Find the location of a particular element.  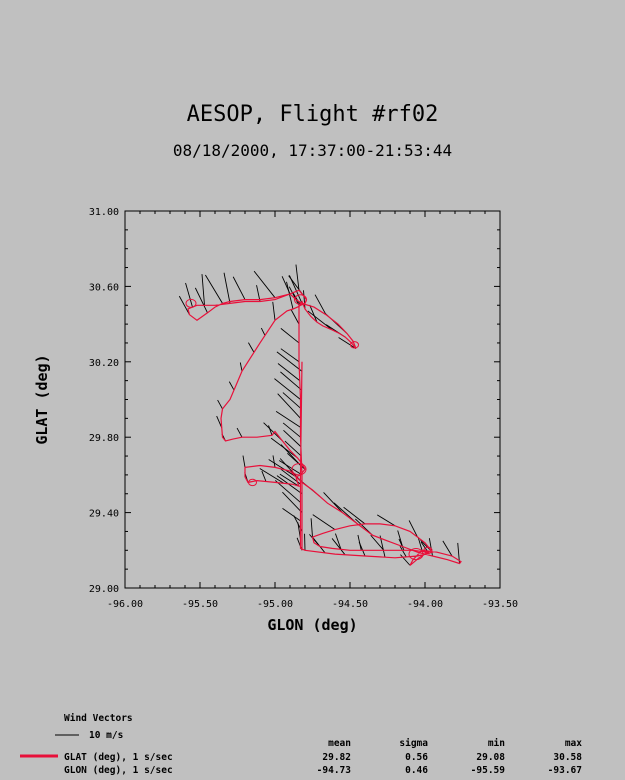

stats-column-header: mean is located at coordinates (339, 743).